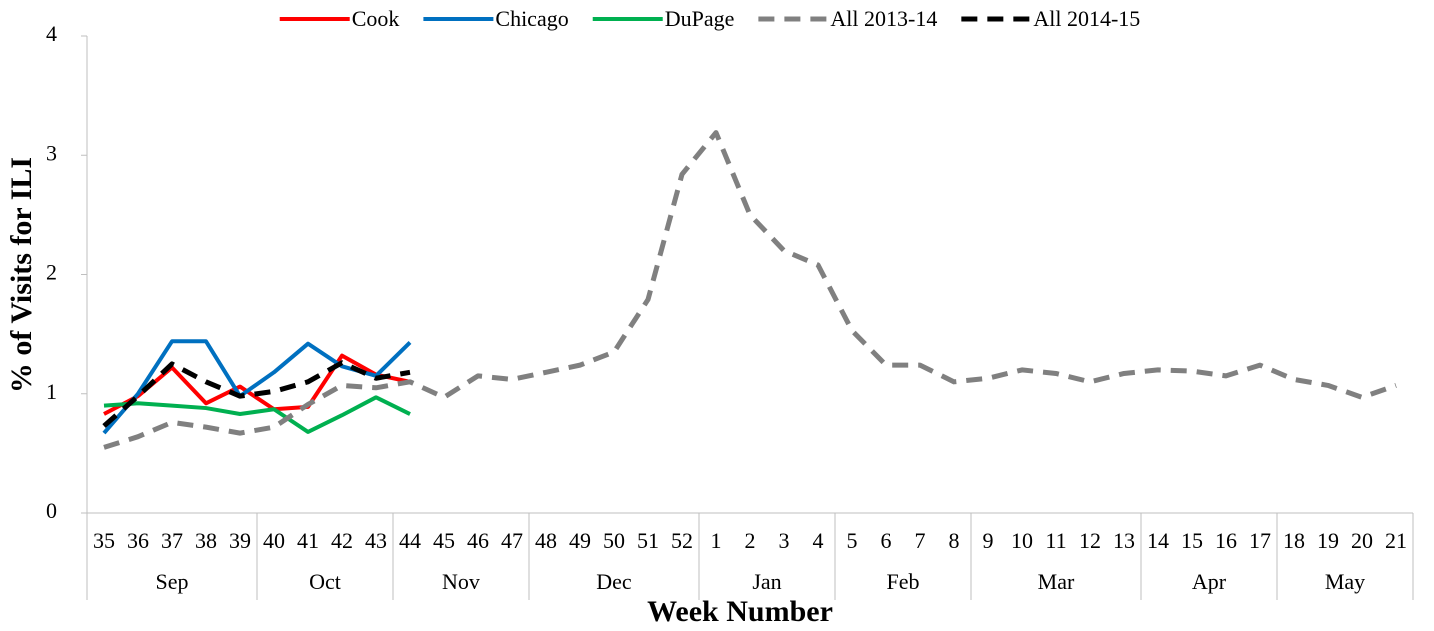 This screenshot has height=631, width=1434. What do you see at coordinates (104, 540) in the screenshot?
I see `x-tick-label: 35` at bounding box center [104, 540].